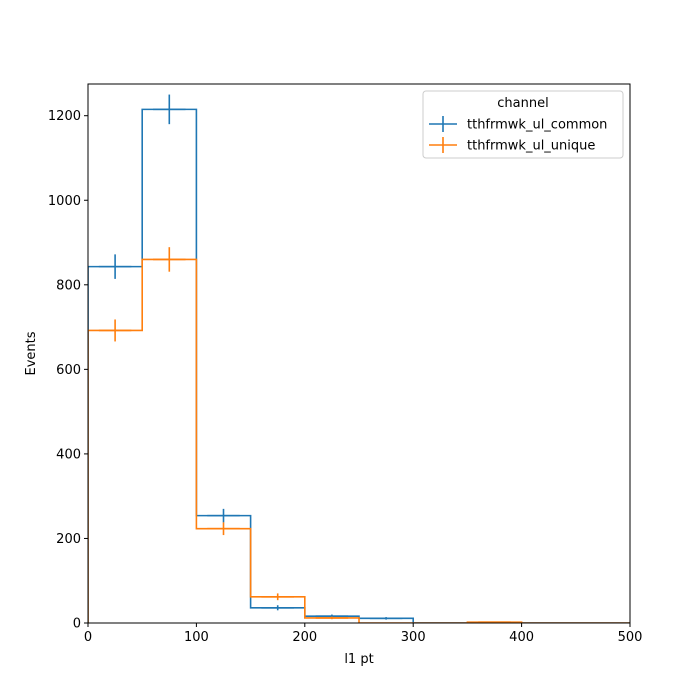 The width and height of the screenshot is (700, 700). I want to click on legend-entry-1: tthfrmwk_ul_common, so click(518, 124).